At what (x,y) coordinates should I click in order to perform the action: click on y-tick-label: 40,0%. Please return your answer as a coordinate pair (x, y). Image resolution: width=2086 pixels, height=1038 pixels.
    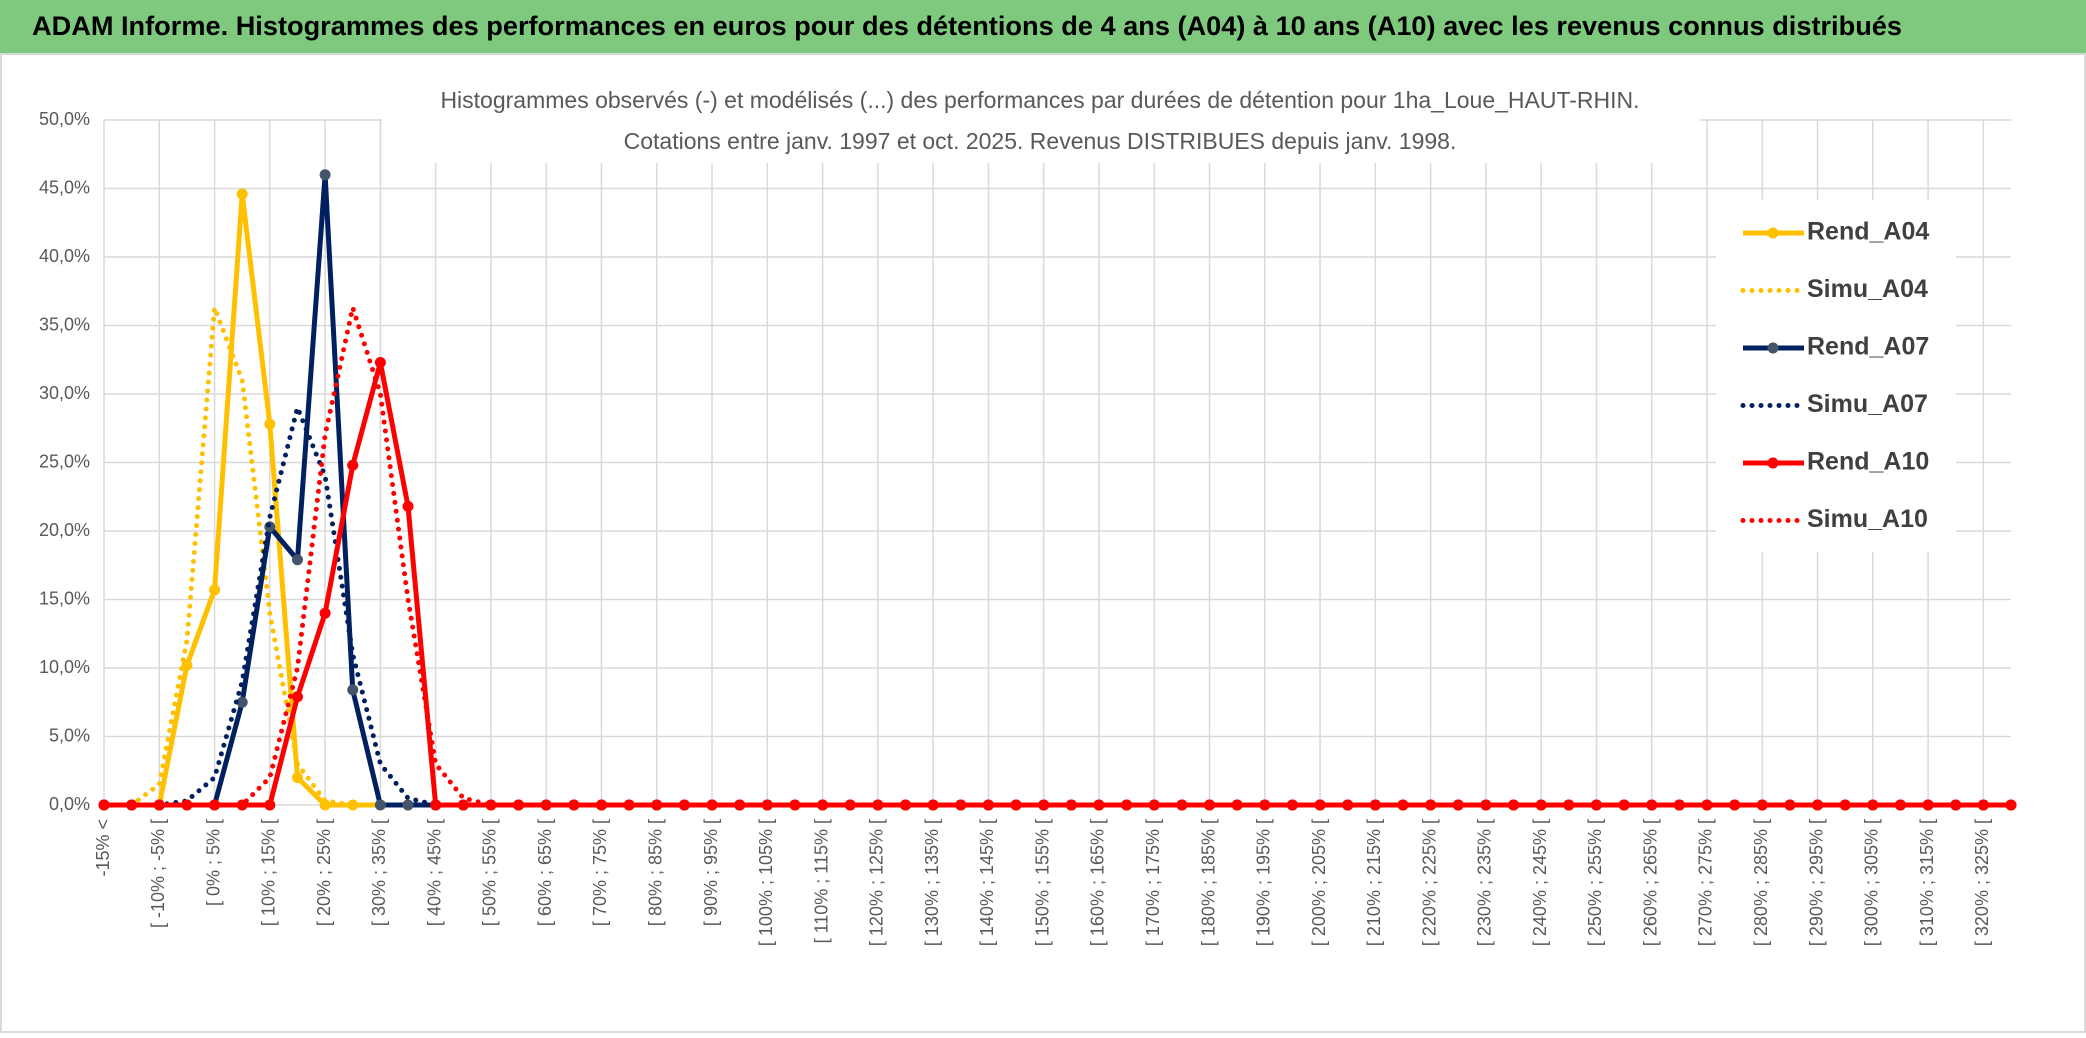
    Looking at the image, I should click on (64, 256).